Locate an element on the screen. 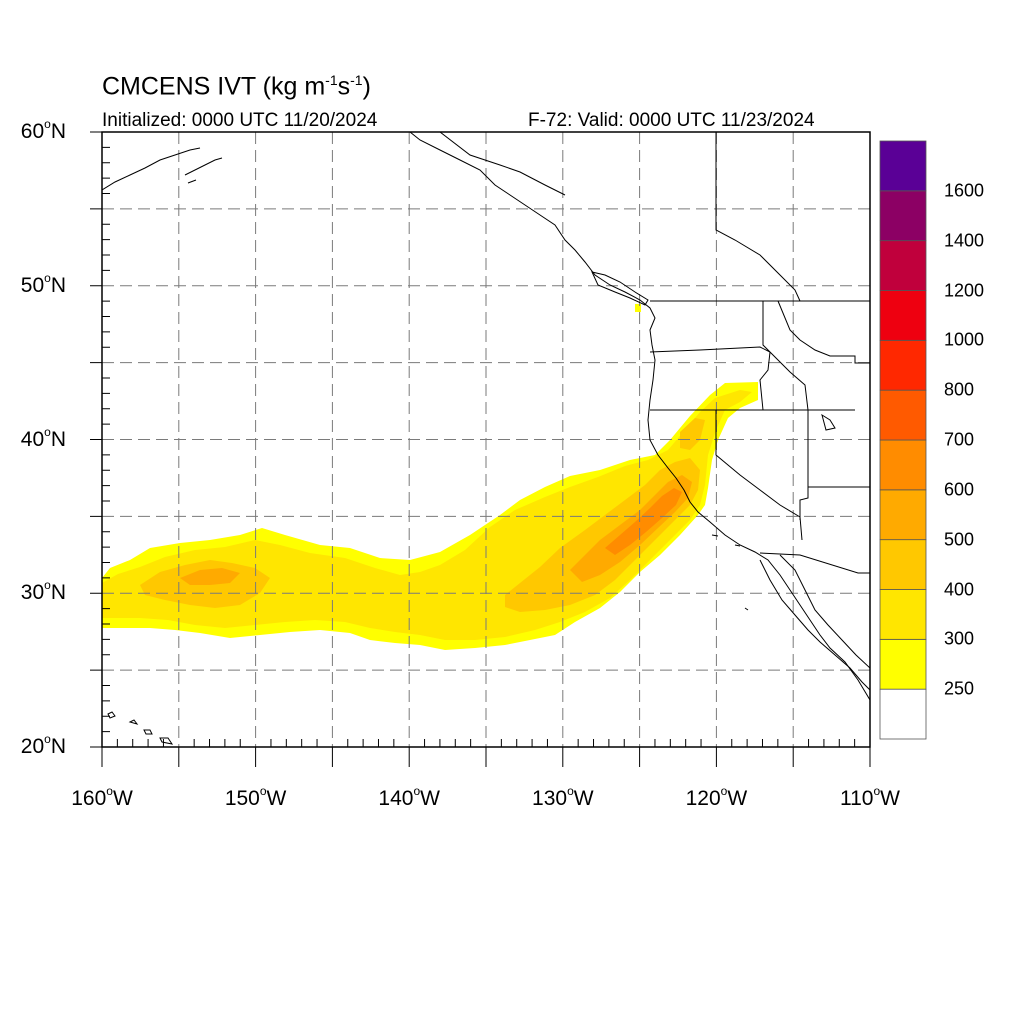 The height and width of the screenshot is (1024, 1024). lat-label: 60oN is located at coordinates (43, 130).